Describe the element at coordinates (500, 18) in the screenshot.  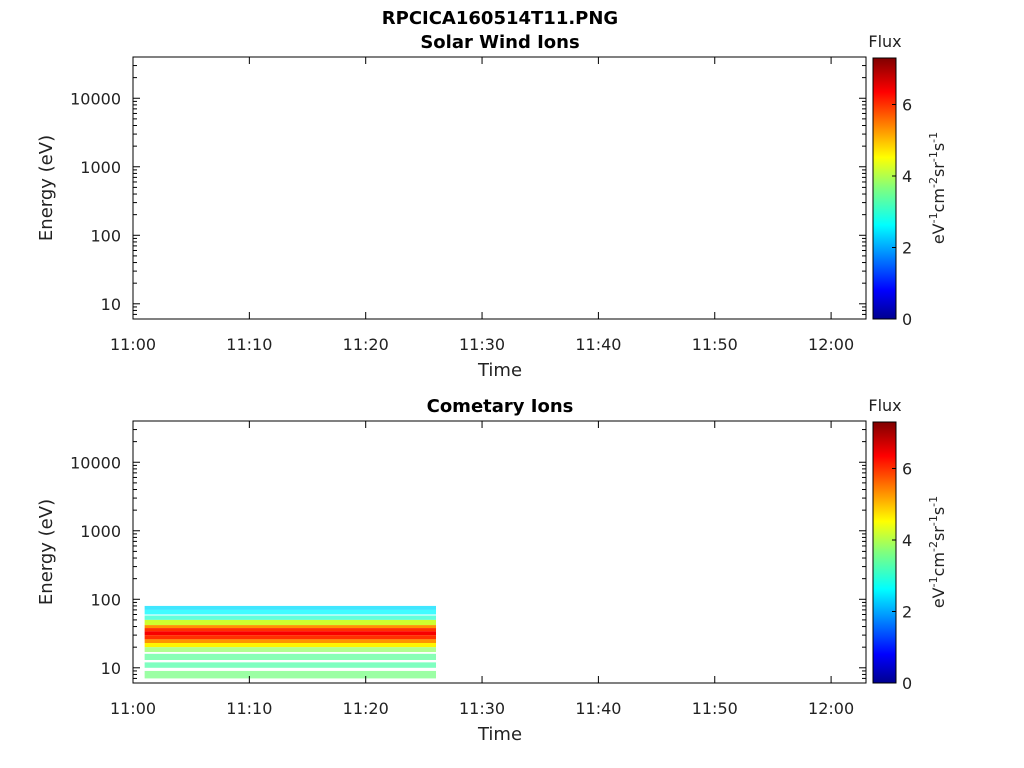
I see `figure-title: RPCICA160514T11.PNG` at that location.